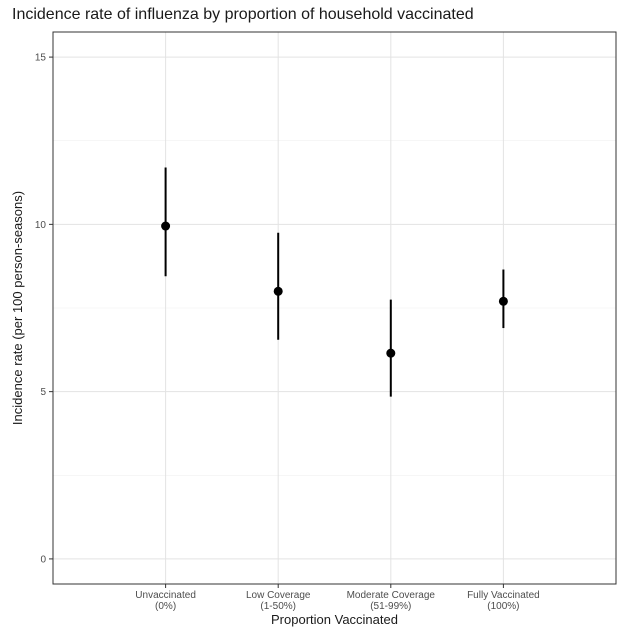  Describe the element at coordinates (165, 595) in the screenshot. I see `x-tick-label-line: Unvaccinated` at that location.